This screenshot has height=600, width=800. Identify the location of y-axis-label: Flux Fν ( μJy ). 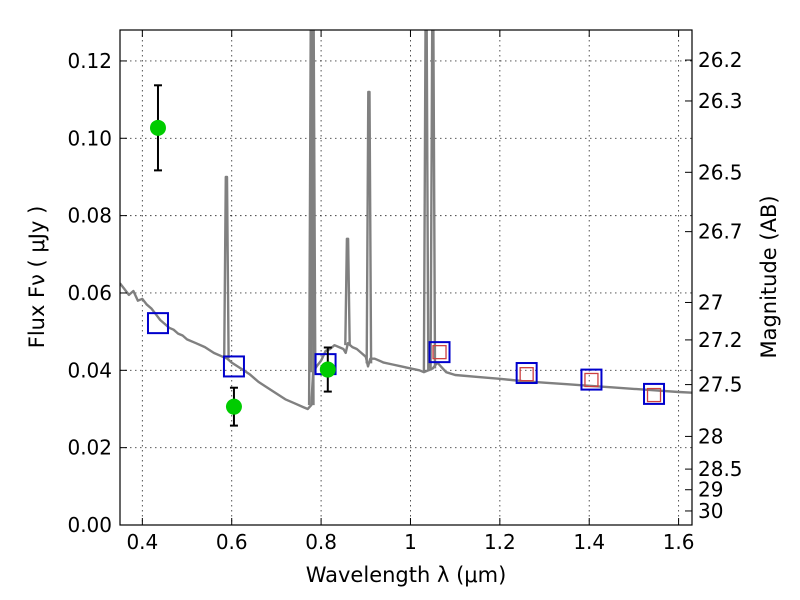
(37, 277).